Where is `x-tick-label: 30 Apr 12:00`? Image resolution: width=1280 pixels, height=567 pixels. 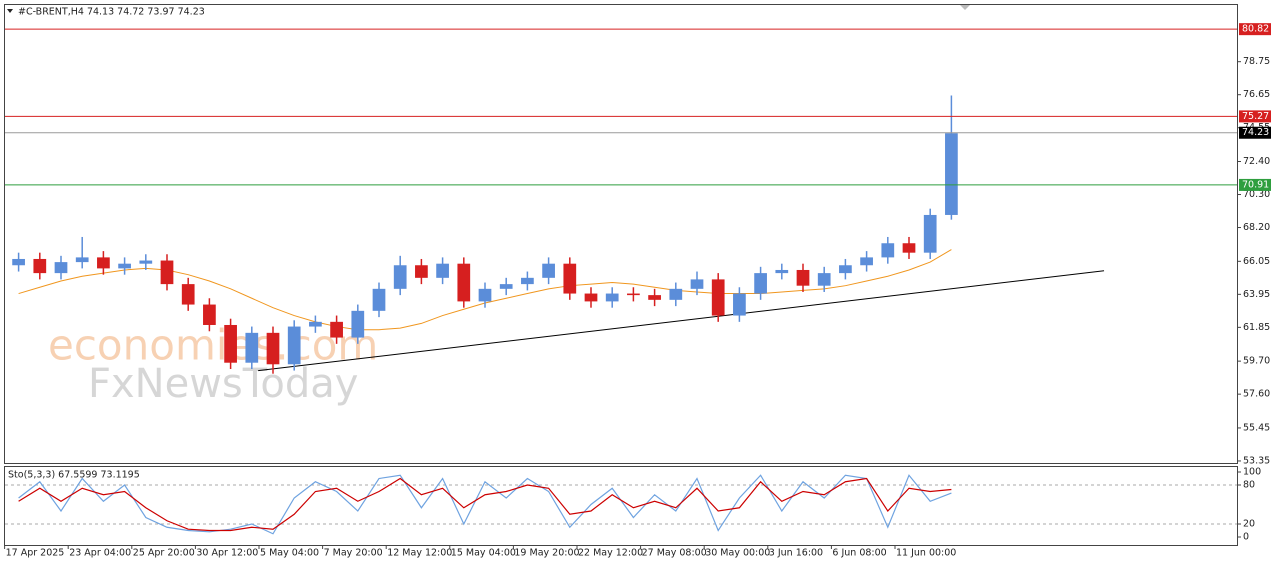 x-tick-label: 30 Apr 12:00 is located at coordinates (227, 553).